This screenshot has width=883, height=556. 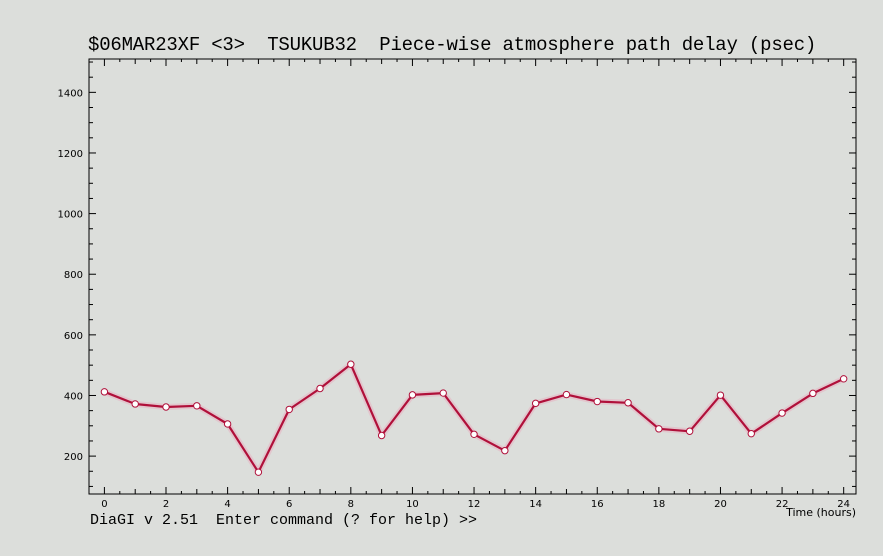 What do you see at coordinates (289, 504) in the screenshot?
I see `x-tick-label: 6` at bounding box center [289, 504].